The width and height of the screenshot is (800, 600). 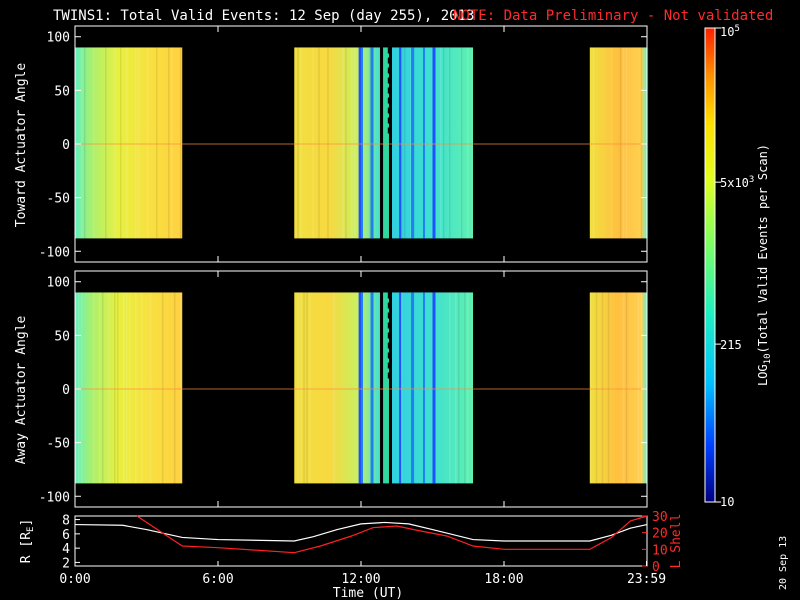 What do you see at coordinates (783, 563) in the screenshot?
I see `date-stamp: 20 Sep 13` at bounding box center [783, 563].